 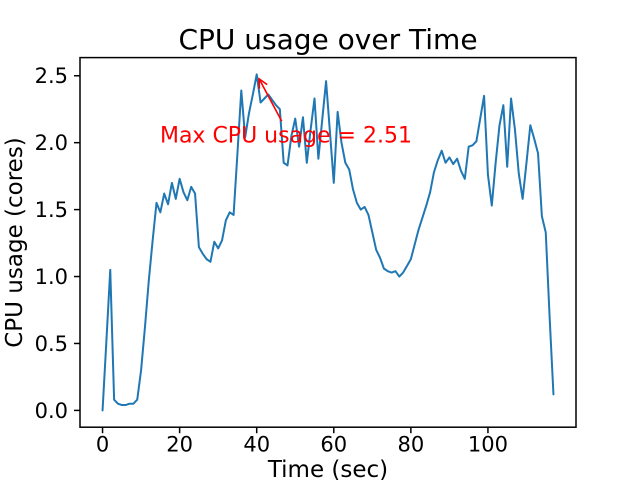 I want to click on max-cpu-annotation: Max CPU usage = 2.51, so click(x=286, y=113).